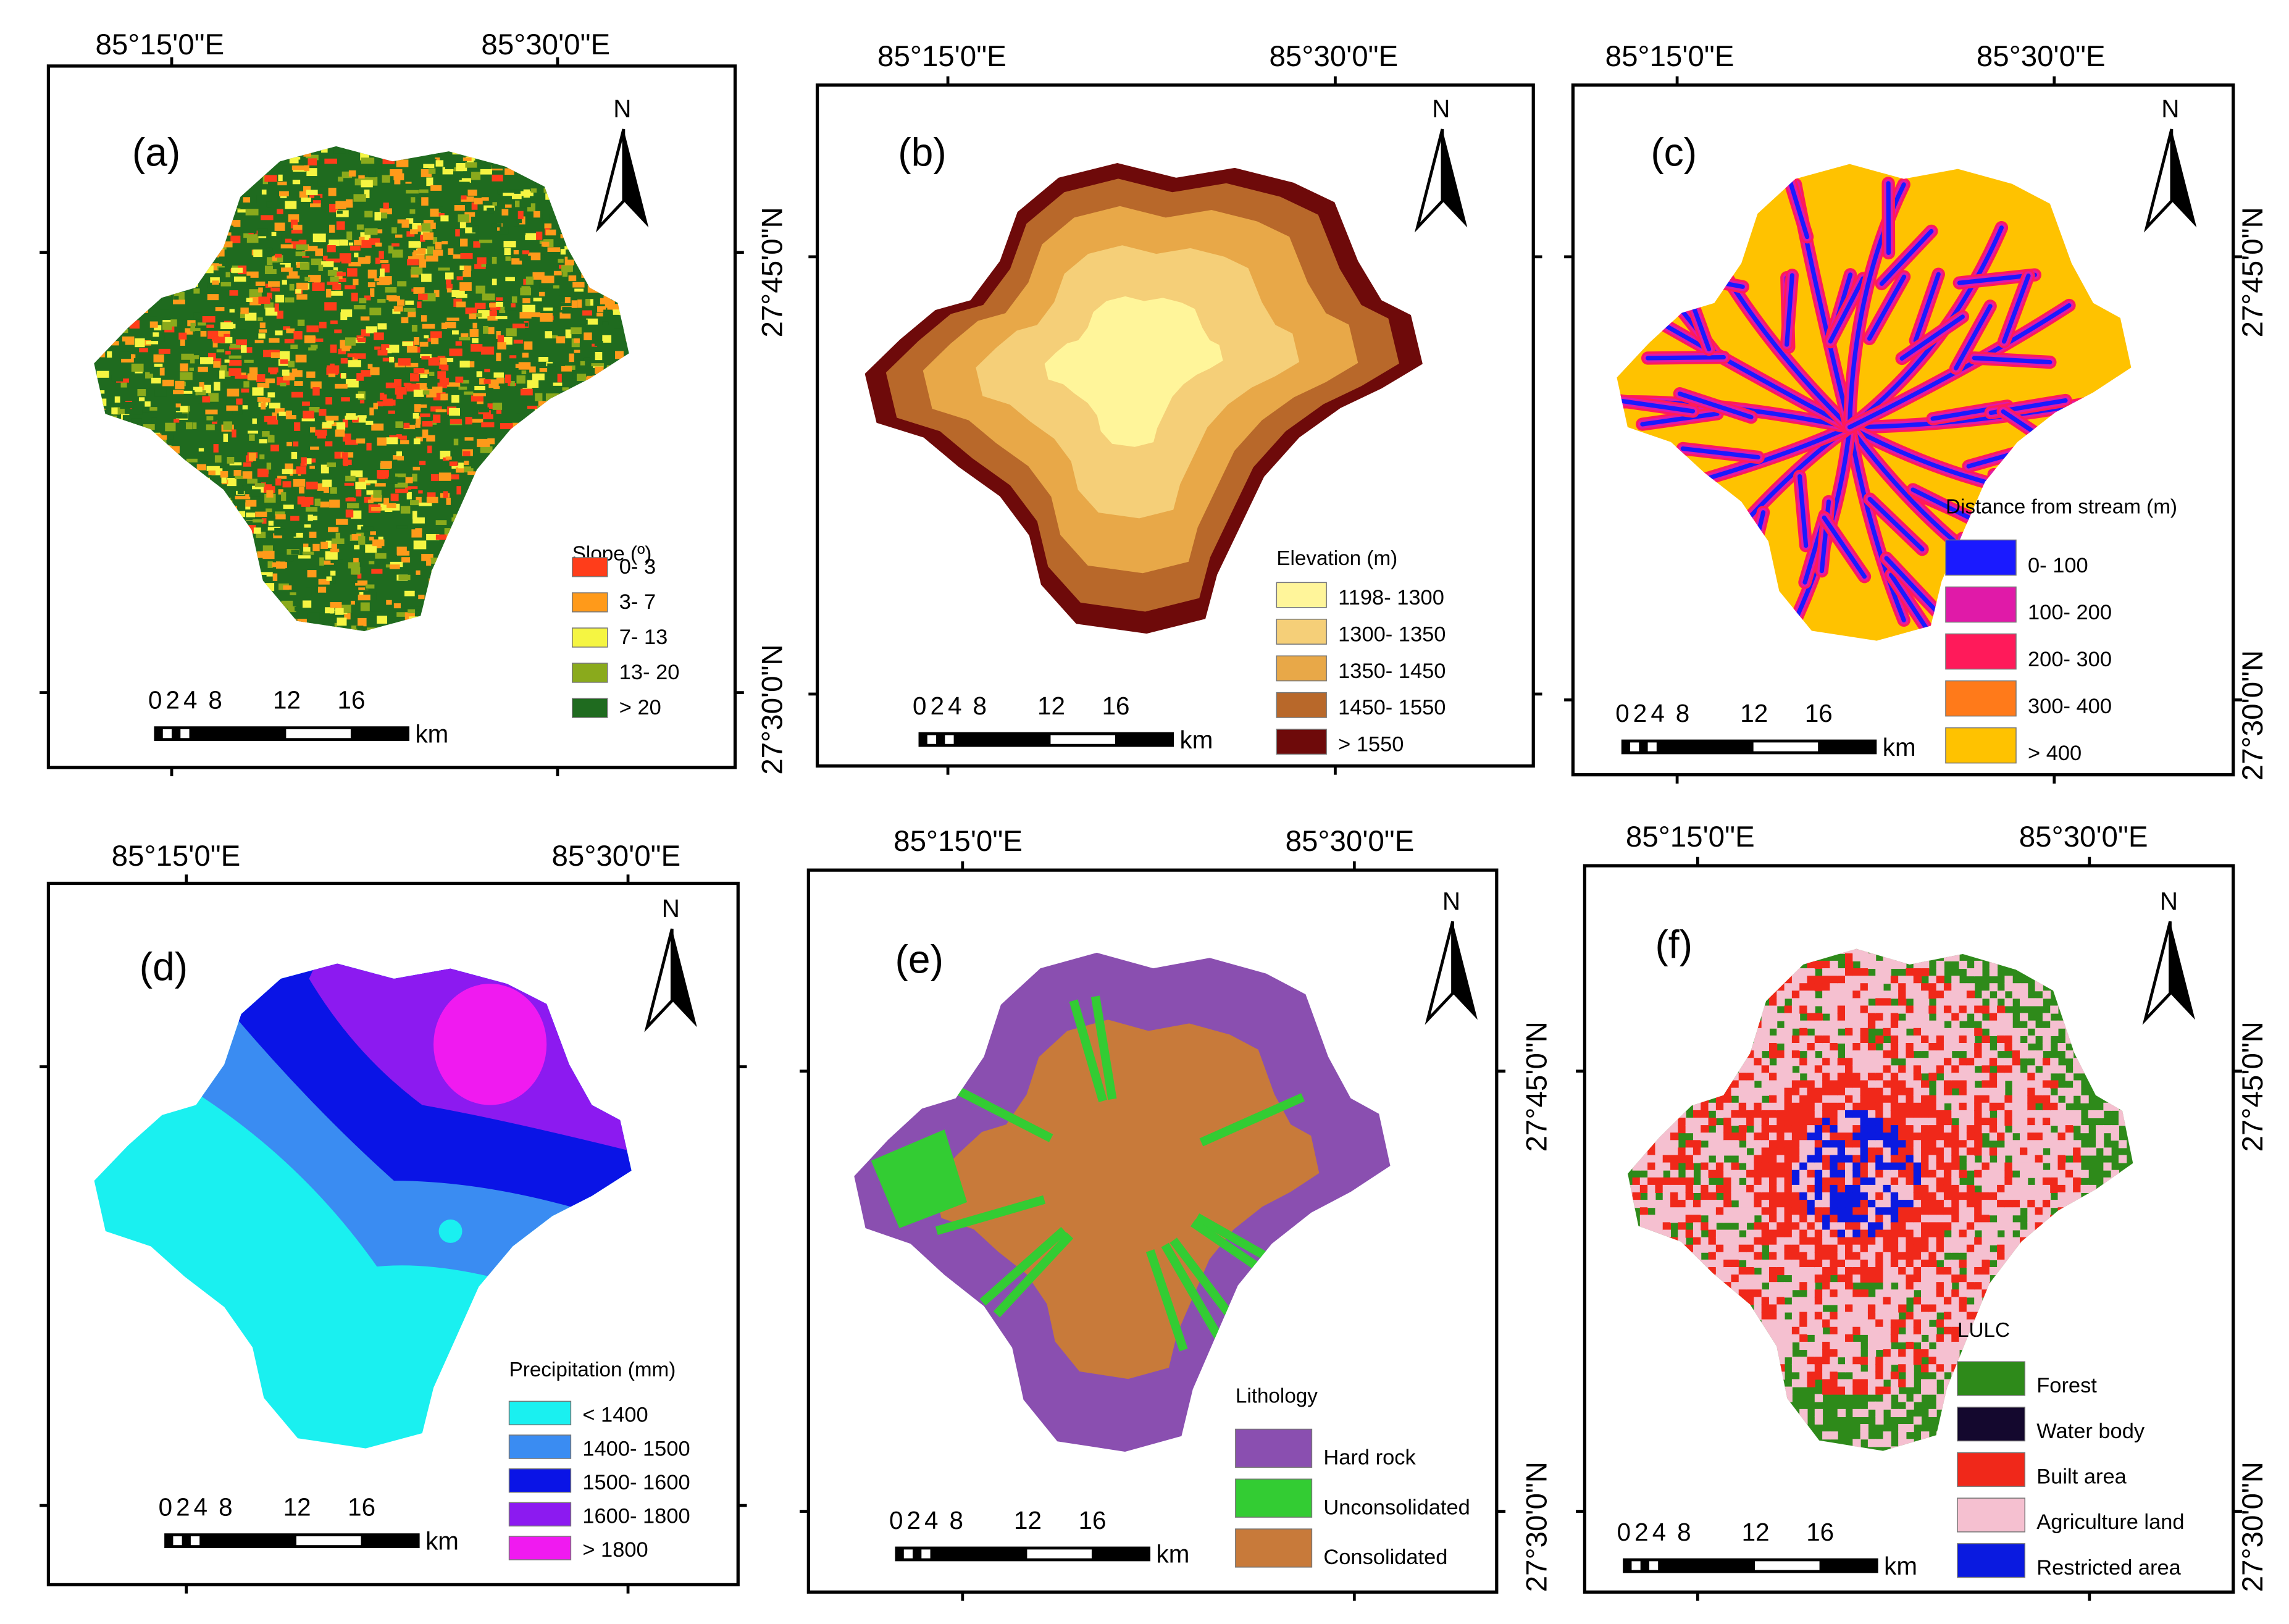 Image resolution: width=2289 pixels, height=1624 pixels. What do you see at coordinates (636, 179) in the screenshot?
I see `north-arrow-icon` at bounding box center [636, 179].